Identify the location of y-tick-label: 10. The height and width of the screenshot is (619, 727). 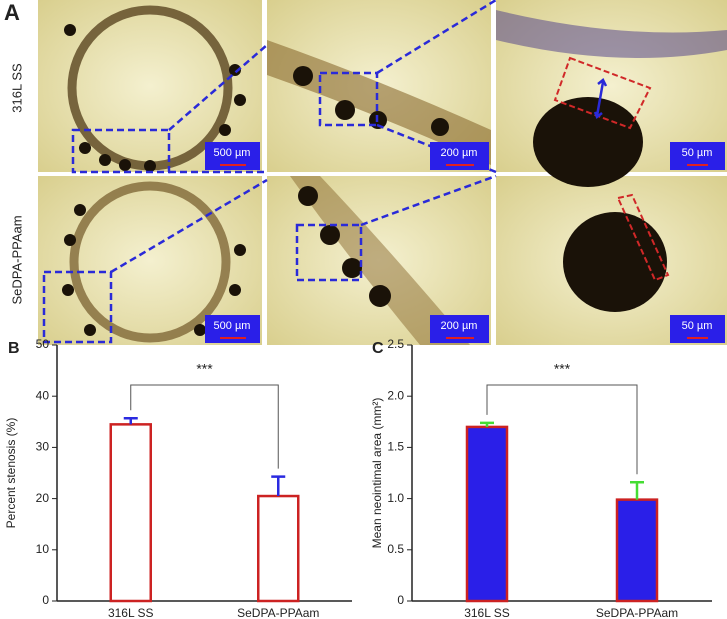
(43, 549).